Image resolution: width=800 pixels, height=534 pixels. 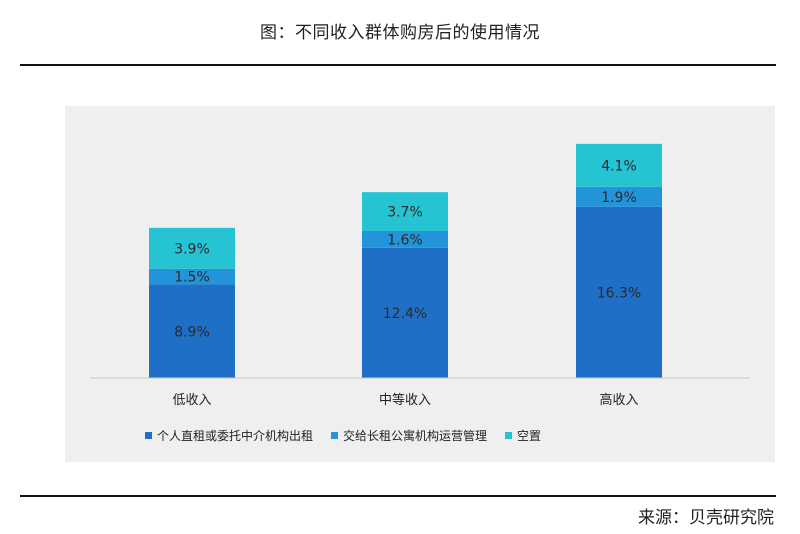 What do you see at coordinates (415, 436) in the screenshot?
I see `legend-label-2: 交给长租公寓机构运营管理` at bounding box center [415, 436].